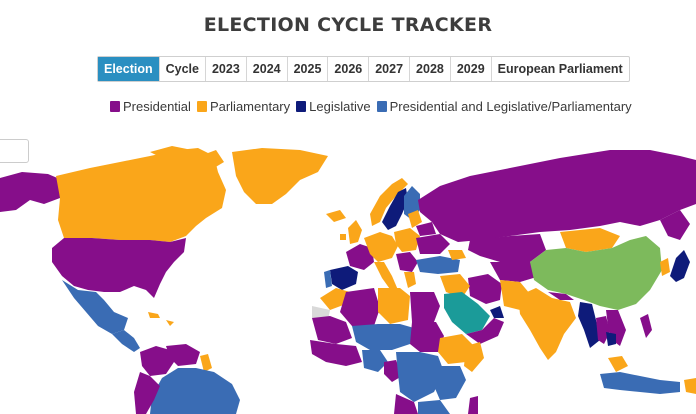 This screenshot has width=696, height=414. What do you see at coordinates (485, 331) in the screenshot?
I see `region-yemen-oman` at bounding box center [485, 331].